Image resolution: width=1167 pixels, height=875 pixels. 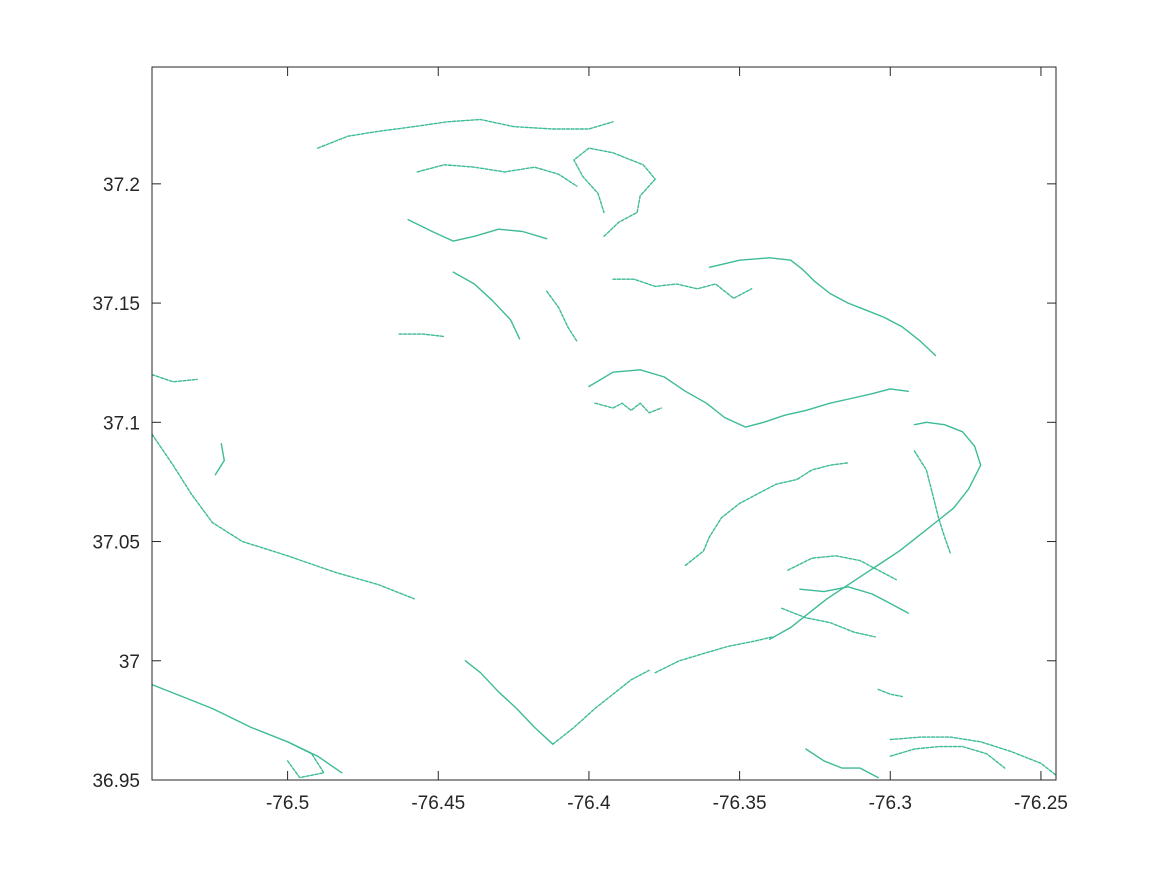 I want to click on x-tick-label: -76.25, so click(x=1041, y=803).